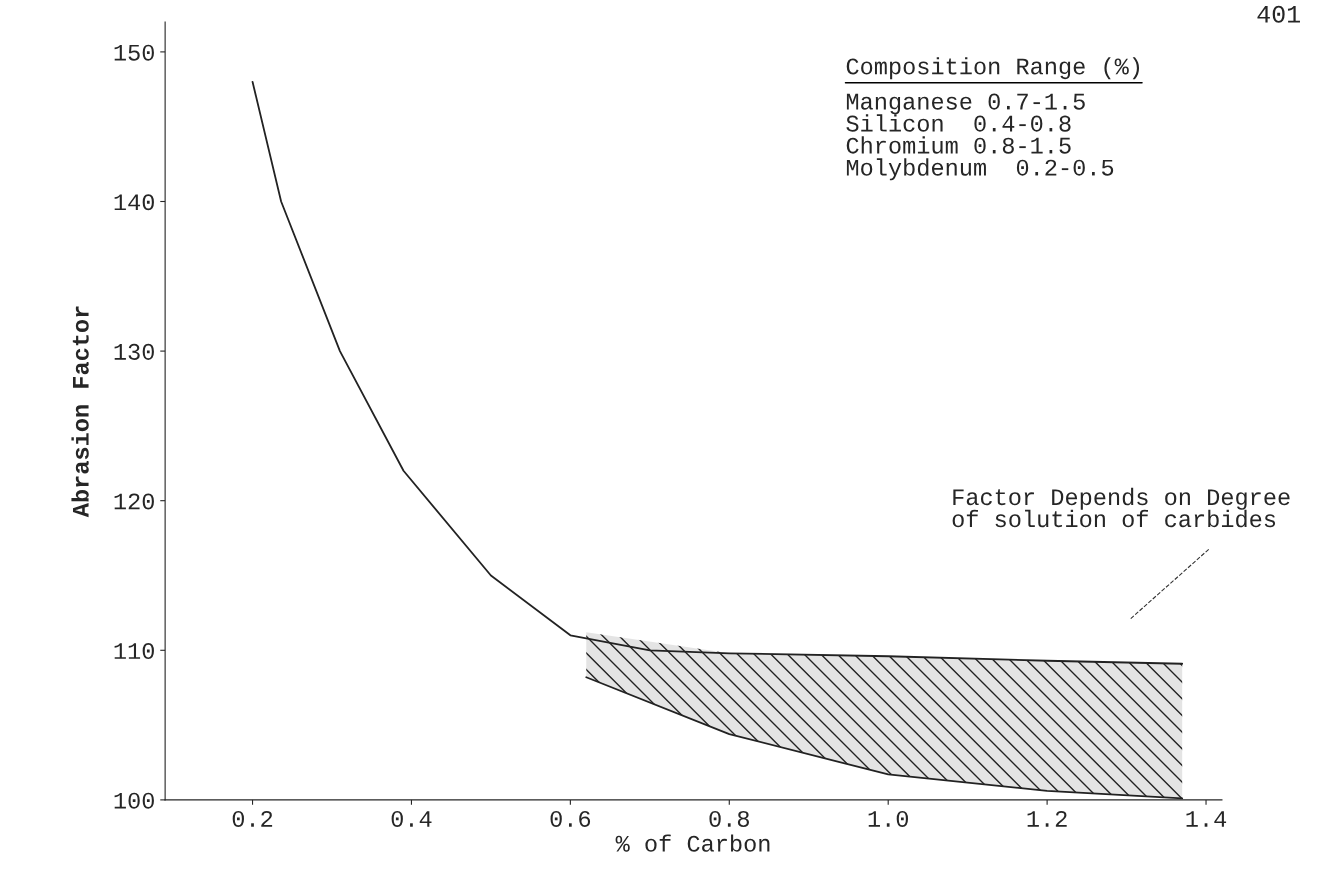  I want to click on x-axis-title: % of Carbon, so click(692, 843).